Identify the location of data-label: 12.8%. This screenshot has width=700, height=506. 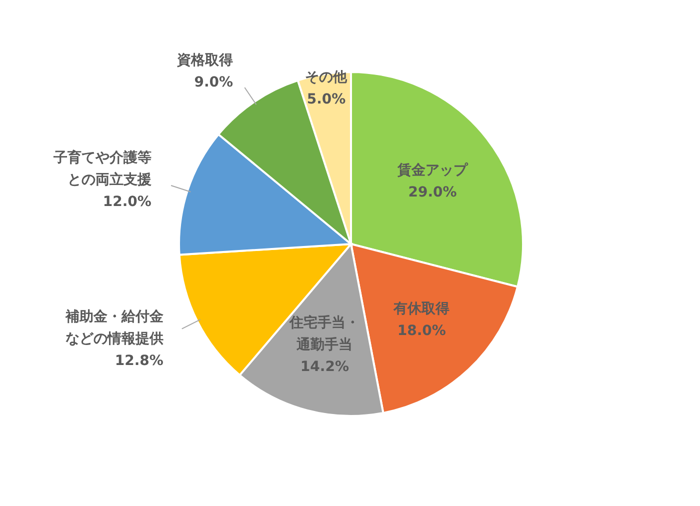
(139, 361).